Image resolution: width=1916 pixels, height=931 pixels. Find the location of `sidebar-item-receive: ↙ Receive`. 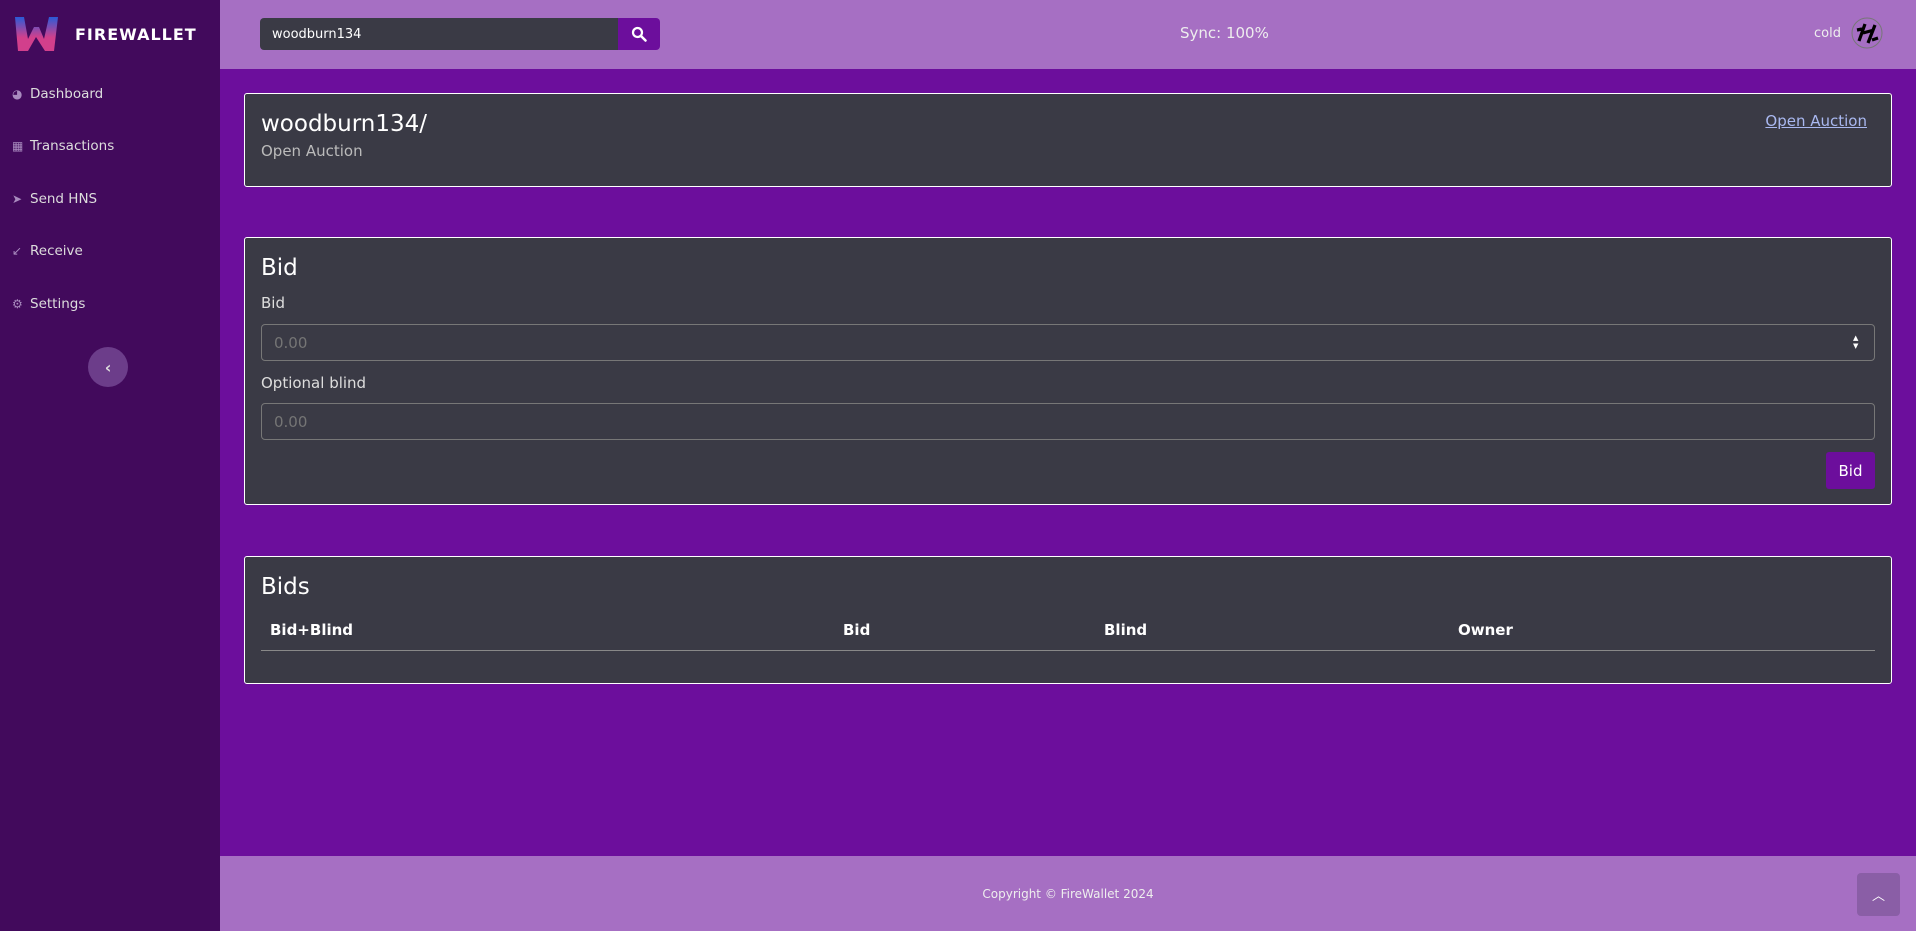

sidebar-item-receive: ↙ Receive is located at coordinates (47, 251).